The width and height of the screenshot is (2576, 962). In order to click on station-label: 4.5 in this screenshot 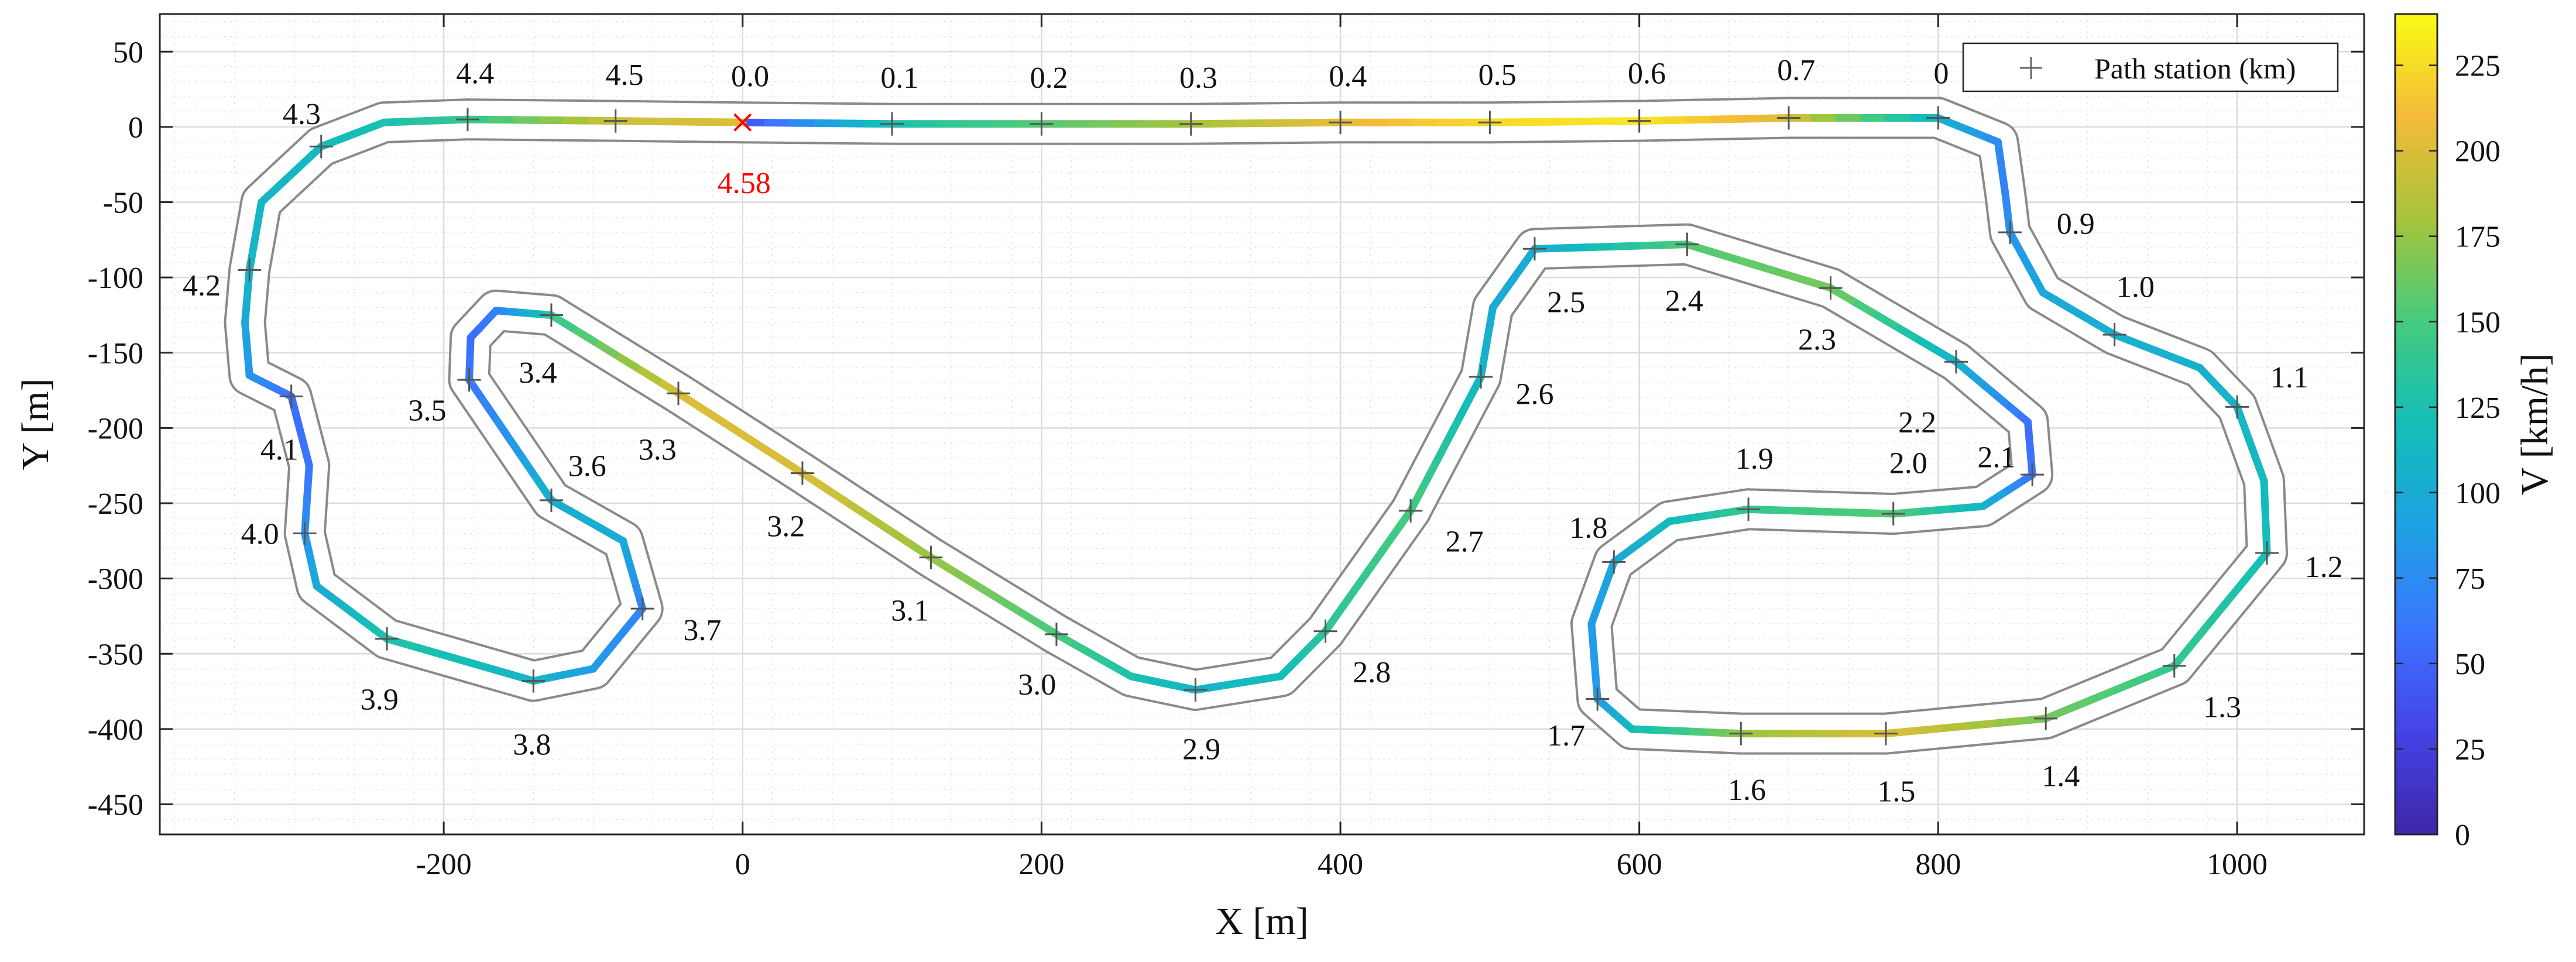, I will do `click(625, 75)`.